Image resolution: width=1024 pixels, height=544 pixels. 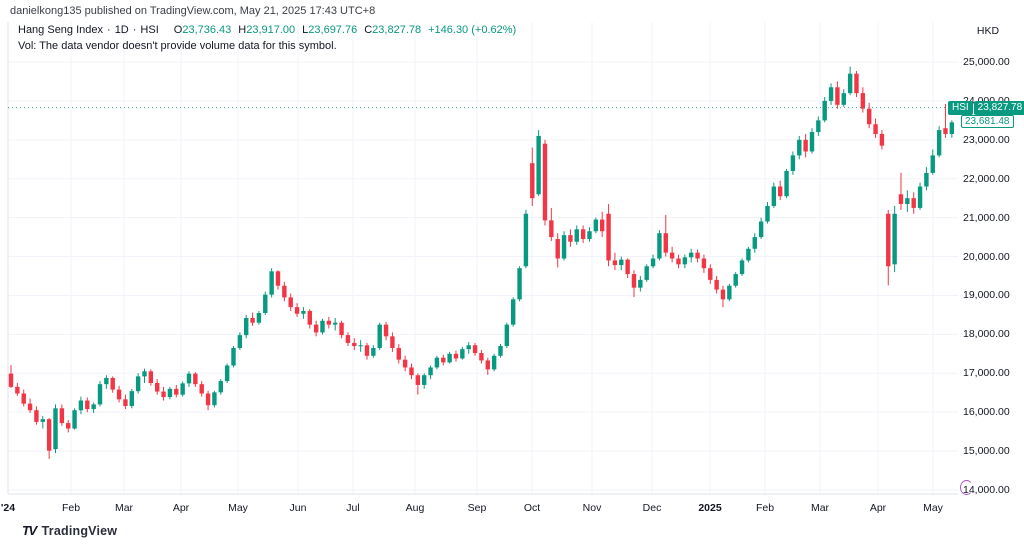 What do you see at coordinates (353, 508) in the screenshot?
I see `time-axis-tick: Jul` at bounding box center [353, 508].